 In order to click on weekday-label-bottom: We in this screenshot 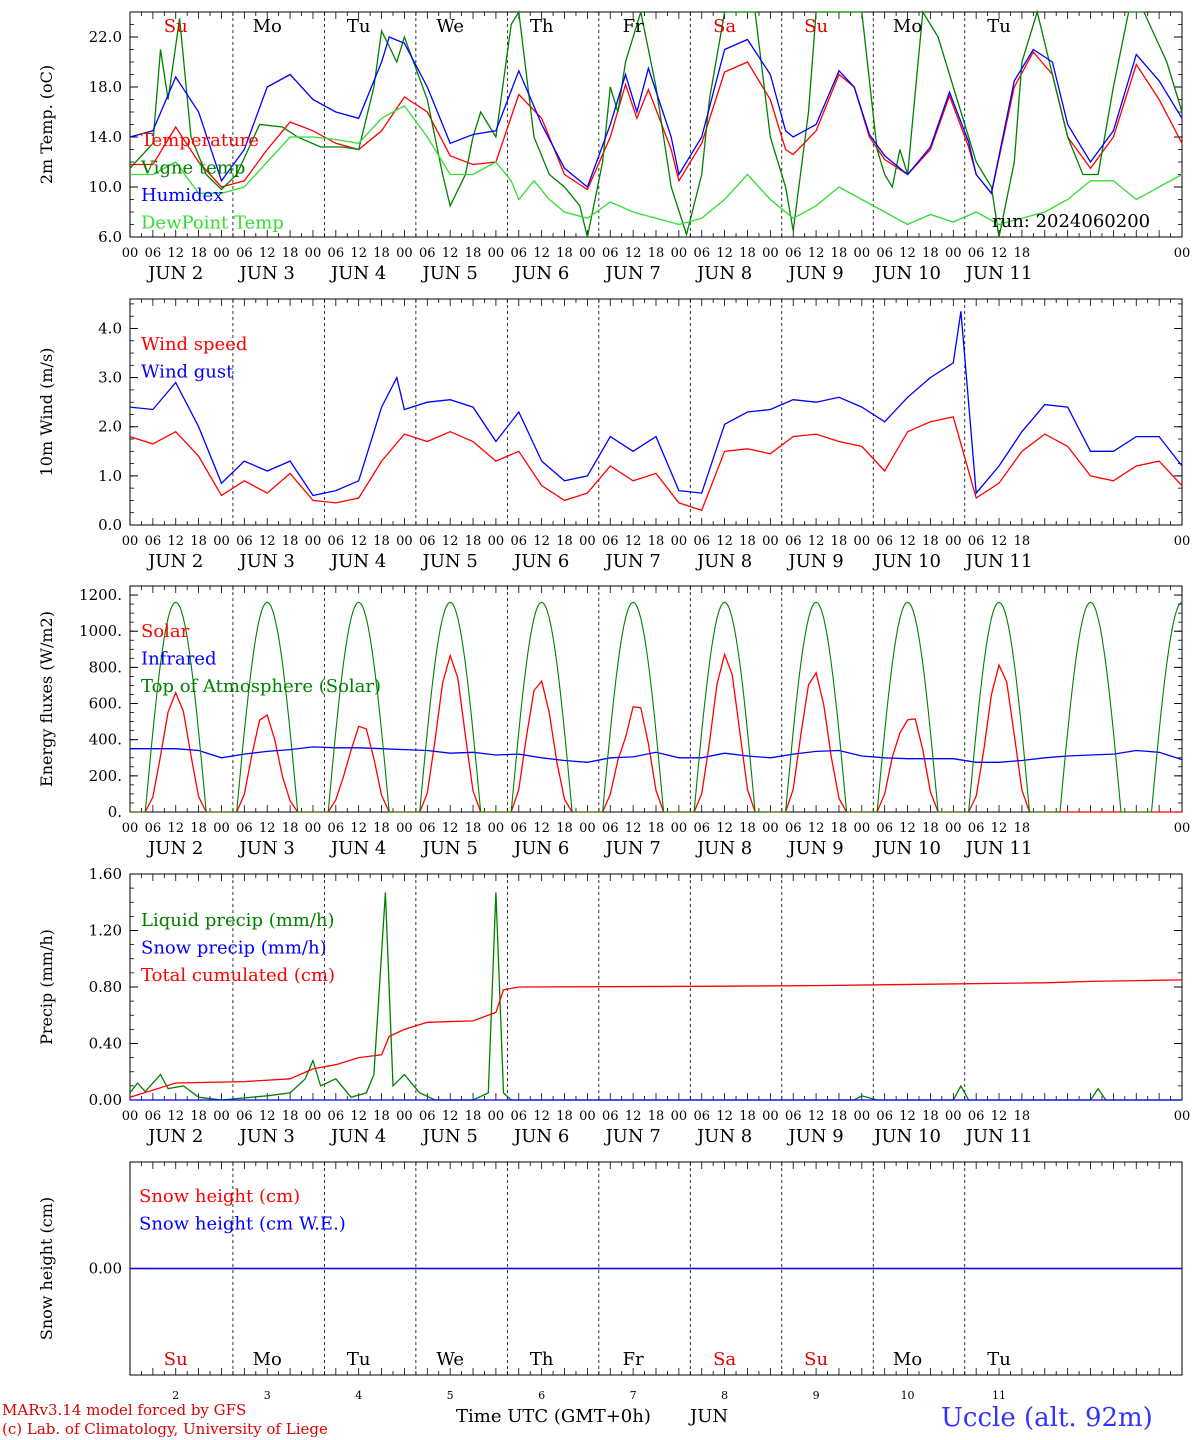, I will do `click(450, 1359)`.